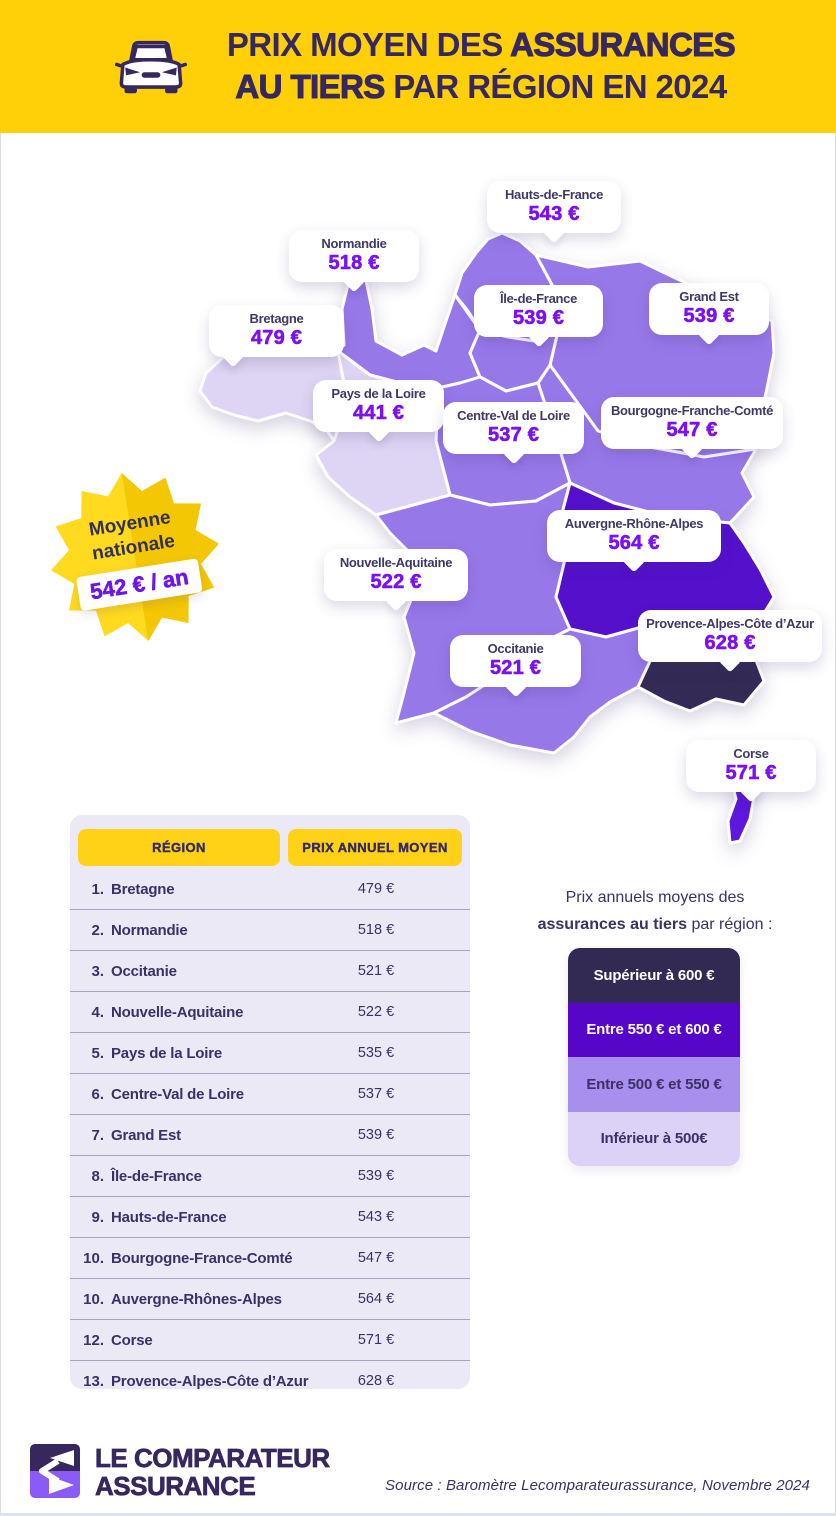 The height and width of the screenshot is (1516, 836). I want to click on wheel-right, so click(171, 90).